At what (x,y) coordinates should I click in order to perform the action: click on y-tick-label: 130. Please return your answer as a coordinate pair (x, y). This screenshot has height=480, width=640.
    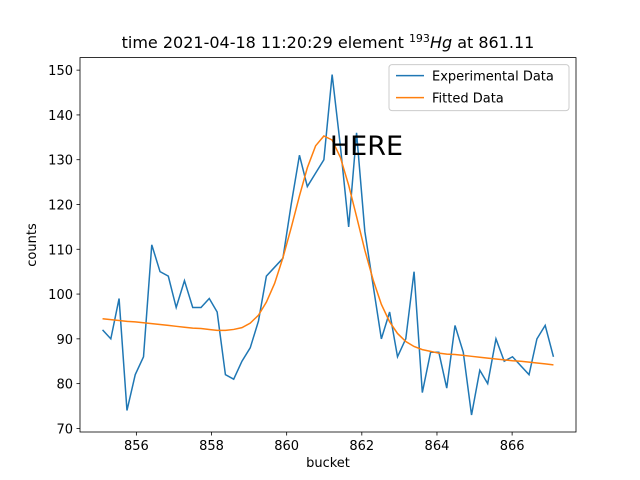
    Looking at the image, I should click on (60, 161).